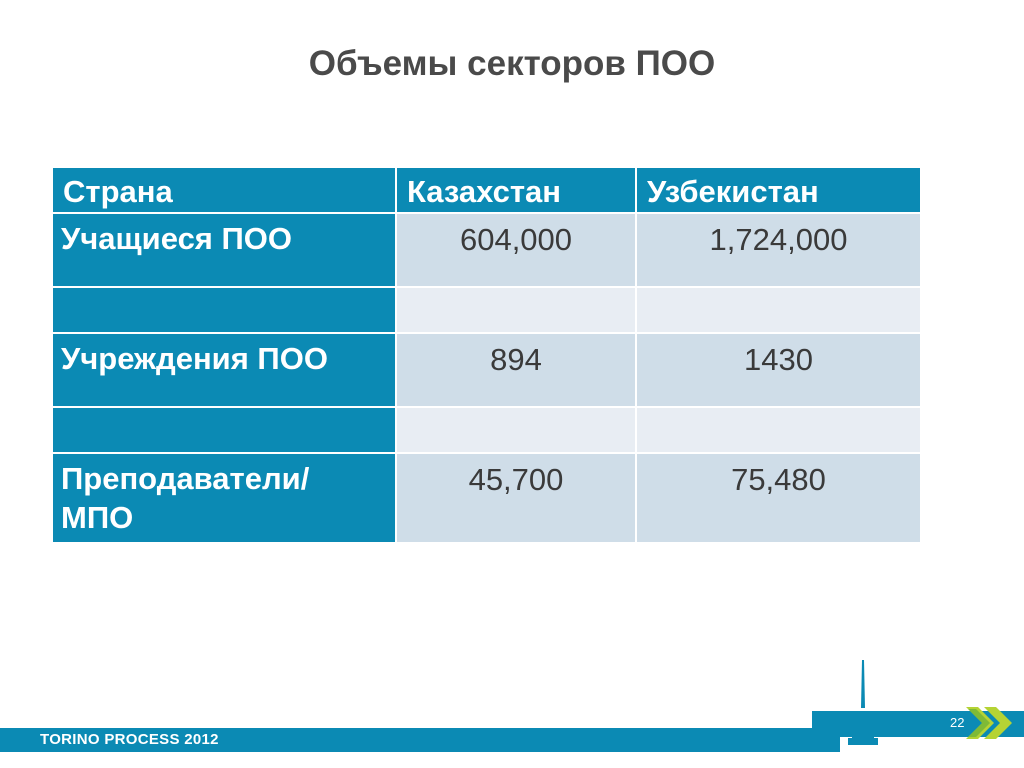 The width and height of the screenshot is (1024, 768). I want to click on header-cell-country: Страна, so click(224, 190).